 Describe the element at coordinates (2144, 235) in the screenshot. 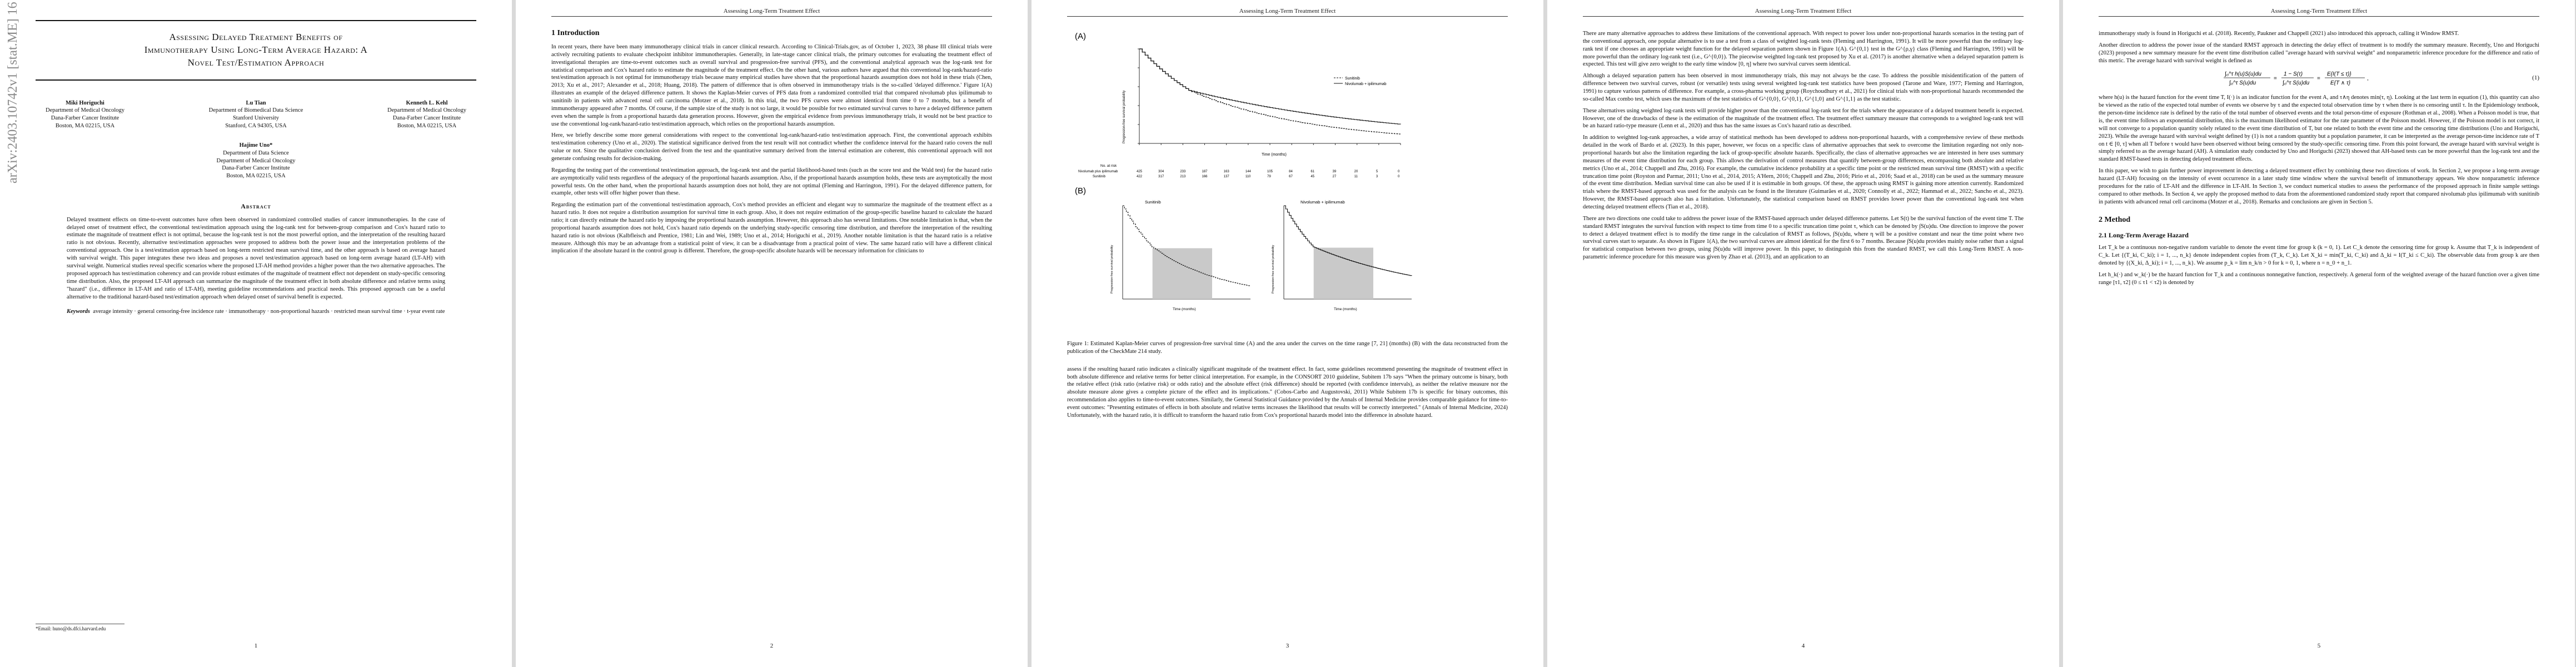

I see `subsection-heading: 2.1 Long-Term Average Hazard` at that location.